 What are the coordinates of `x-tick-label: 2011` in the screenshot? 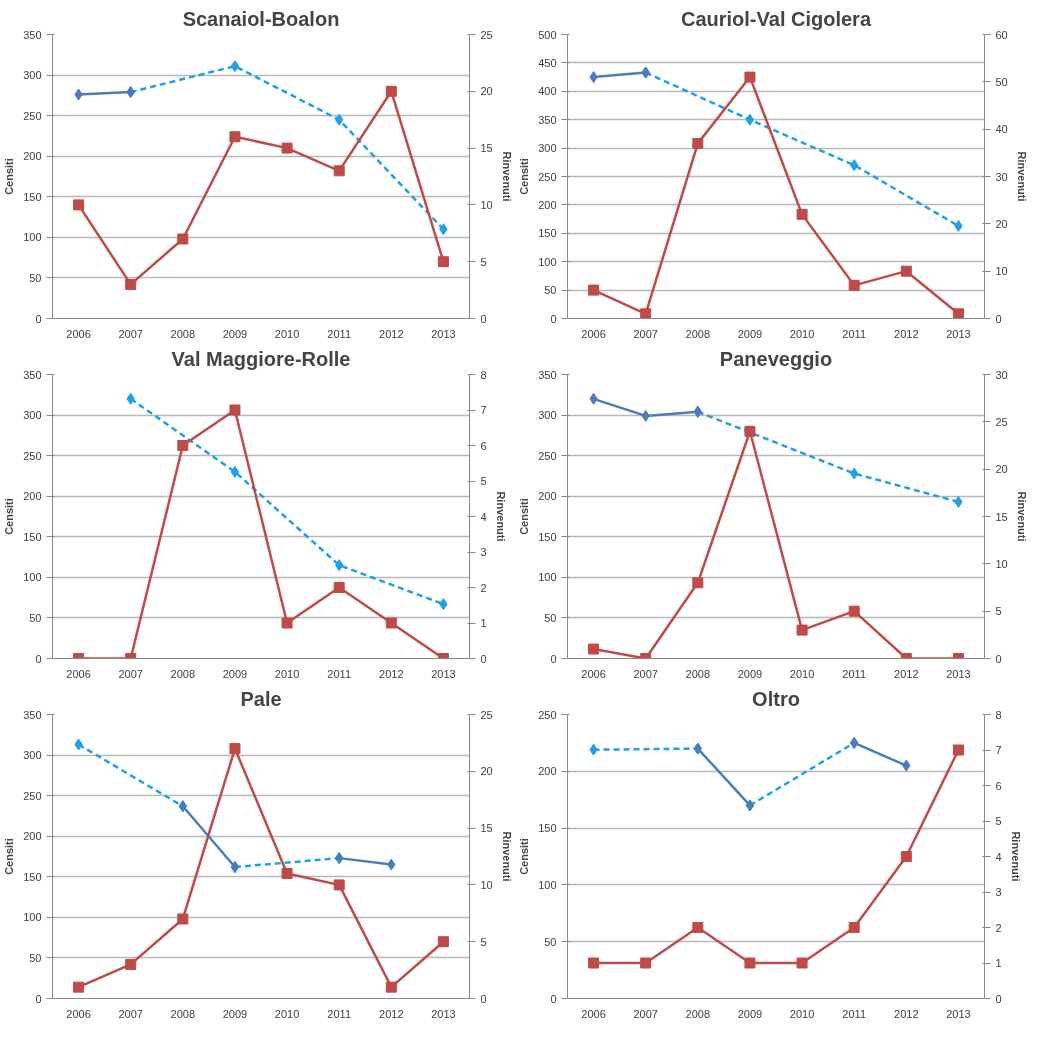 It's located at (339, 333).